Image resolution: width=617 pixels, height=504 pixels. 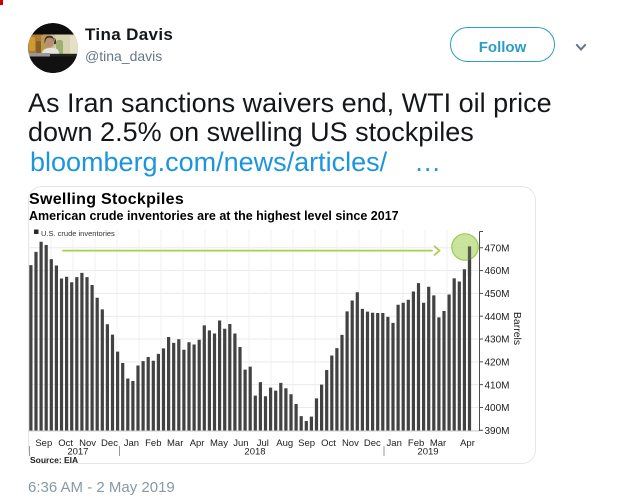 I want to click on svg-text: 390M, so click(x=497, y=431).